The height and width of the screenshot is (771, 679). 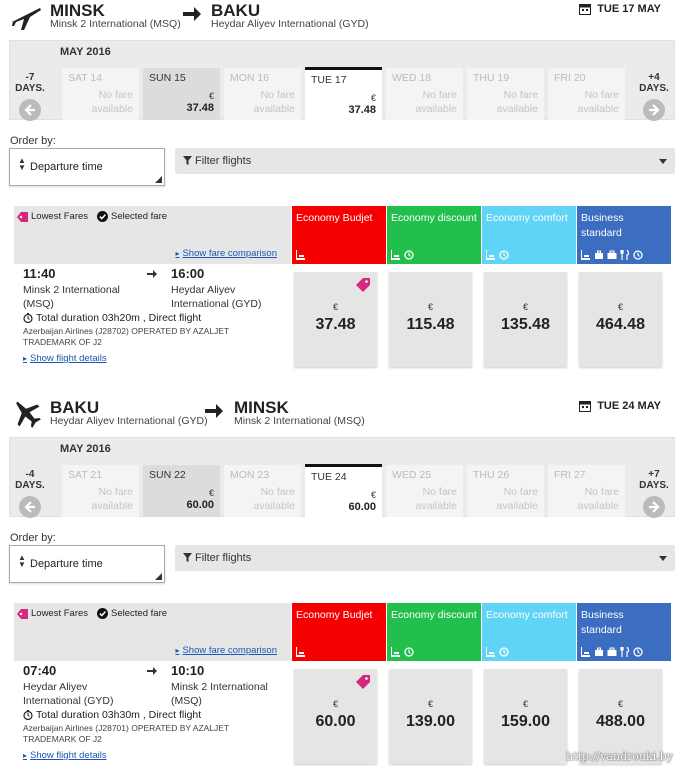 I want to click on next-days-button: +7 DAYS., so click(x=654, y=491).